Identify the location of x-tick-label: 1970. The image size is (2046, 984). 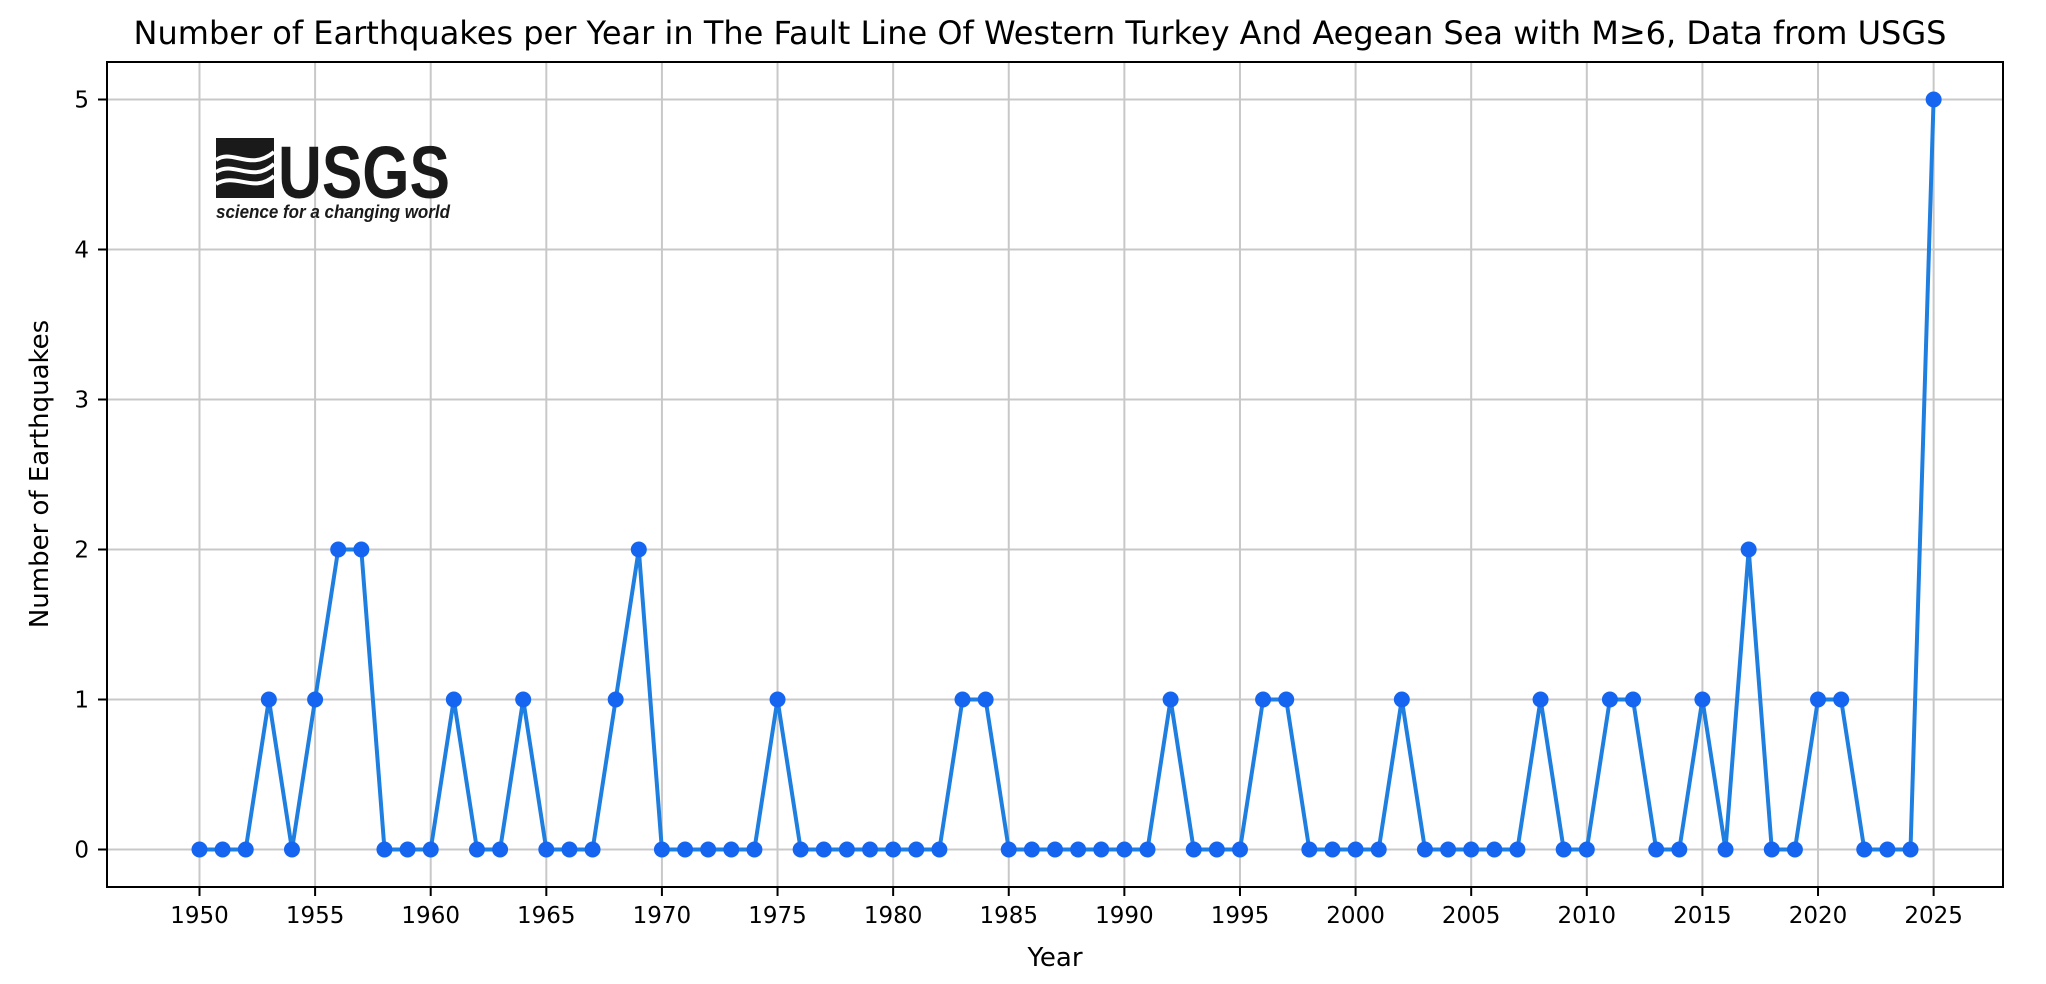
(662, 916).